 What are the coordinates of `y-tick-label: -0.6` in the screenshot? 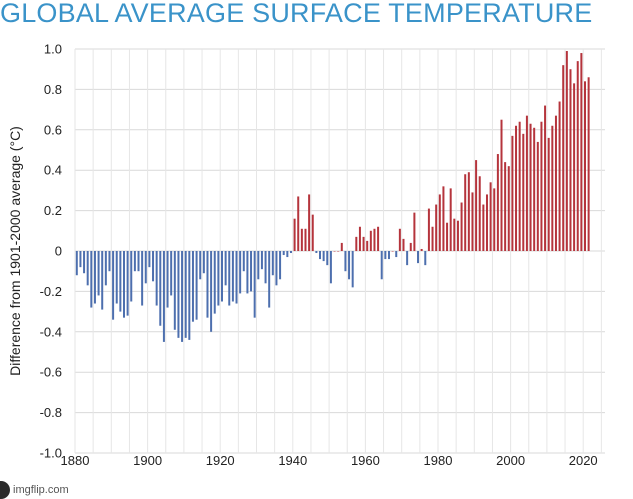 It's located at (51, 372).